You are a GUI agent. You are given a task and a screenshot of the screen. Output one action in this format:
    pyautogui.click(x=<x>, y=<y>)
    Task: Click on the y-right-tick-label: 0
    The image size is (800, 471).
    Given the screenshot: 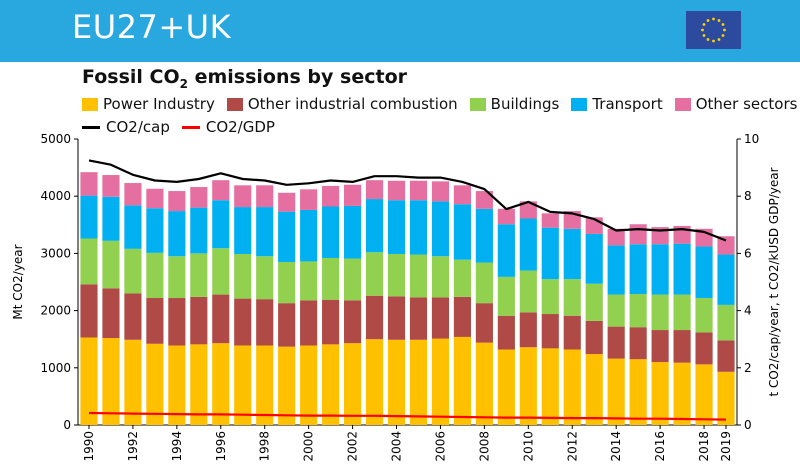 What is the action you would take?
    pyautogui.click(x=748, y=425)
    